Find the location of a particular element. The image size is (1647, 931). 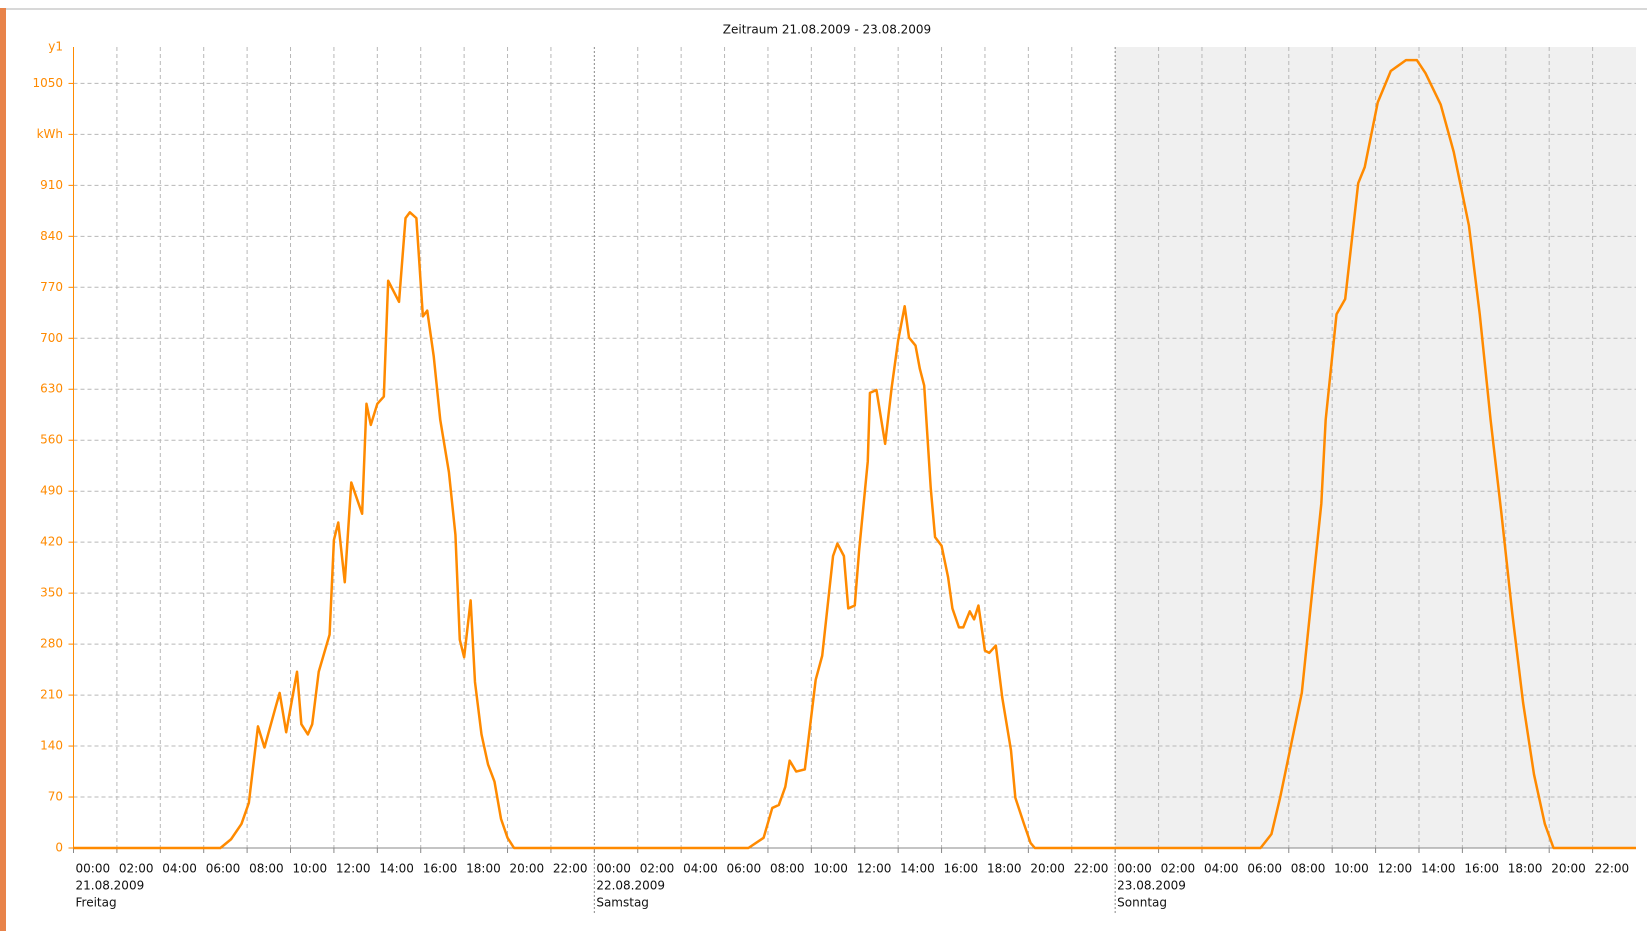

y-tick-label: 770 is located at coordinates (51, 287).